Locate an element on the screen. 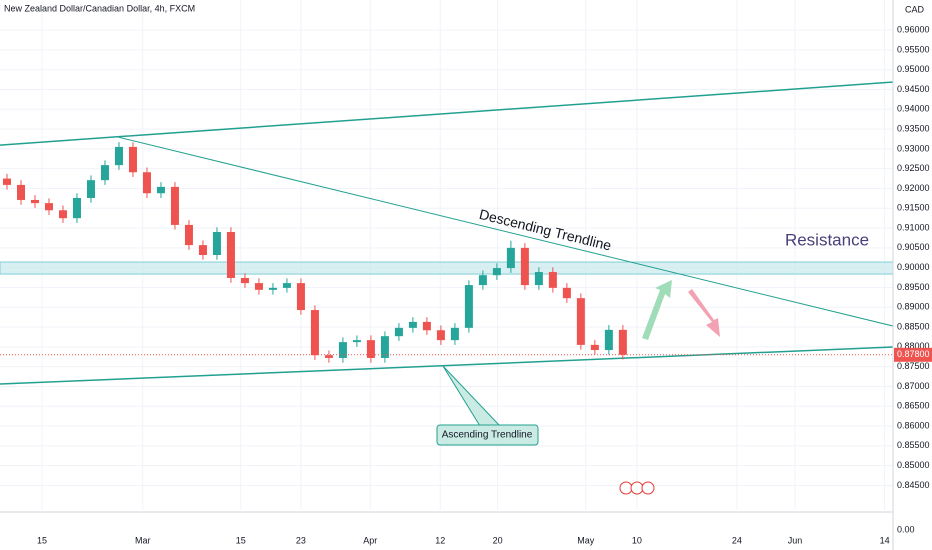  x-tick-label: Apr is located at coordinates (370, 540).